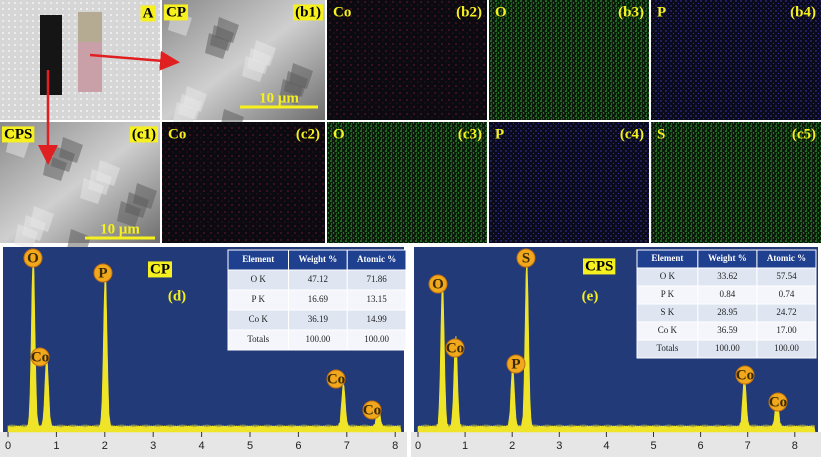  Describe the element at coordinates (668, 312) in the screenshot. I see `table-cell-text: S K` at that location.